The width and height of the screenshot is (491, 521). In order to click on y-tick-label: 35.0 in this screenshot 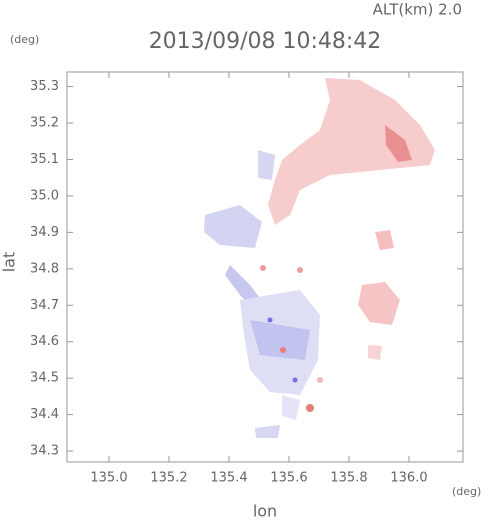, I will do `click(44, 195)`.